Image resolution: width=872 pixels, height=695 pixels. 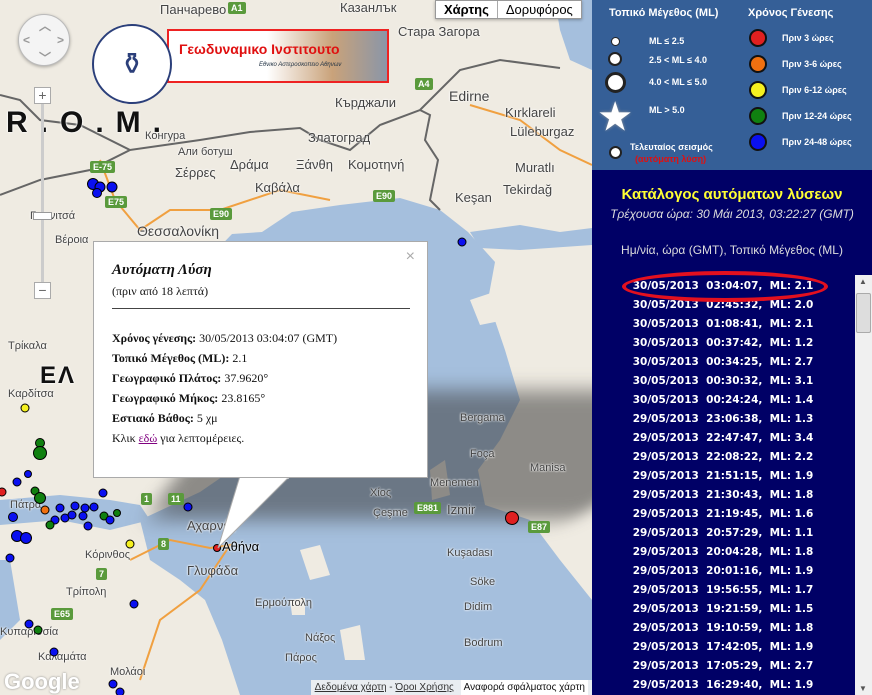 I want to click on report-error-link: Αναφορά σφάλματος χάρτη, so click(x=524, y=687).